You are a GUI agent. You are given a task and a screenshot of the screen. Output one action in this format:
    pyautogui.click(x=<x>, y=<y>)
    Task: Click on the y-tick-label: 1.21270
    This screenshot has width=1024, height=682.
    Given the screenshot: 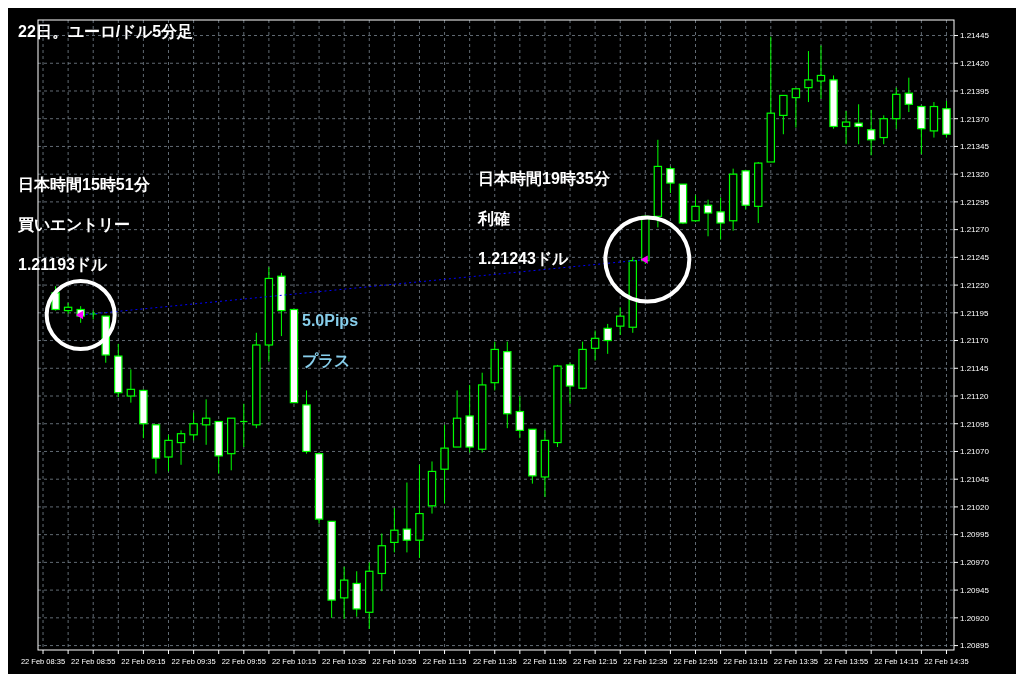 What is the action you would take?
    pyautogui.click(x=975, y=230)
    